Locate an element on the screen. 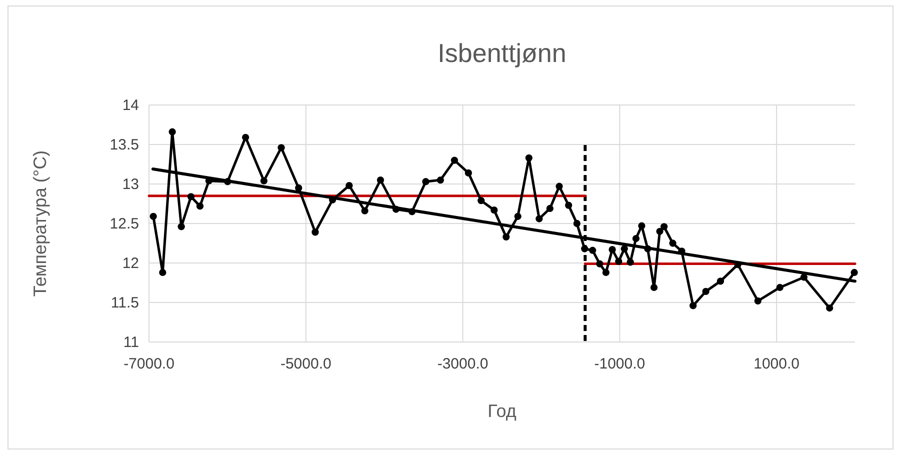 Image resolution: width=902 pixels, height=456 pixels. x-tick-label: 1000.0 is located at coordinates (777, 364).